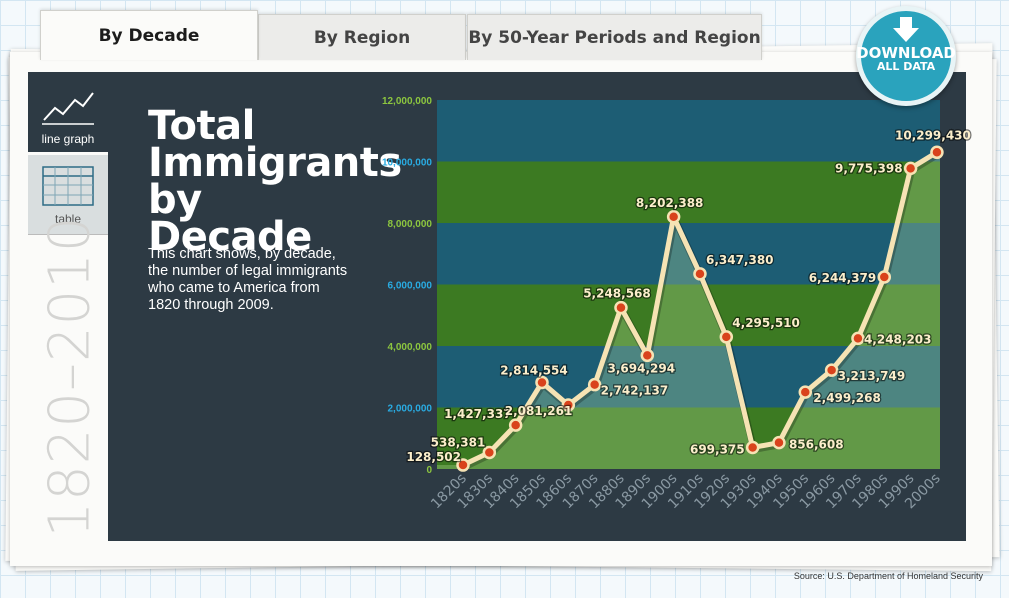 This screenshot has height=598, width=1009. Describe the element at coordinates (68, 219) in the screenshot. I see `table-label: table` at that location.